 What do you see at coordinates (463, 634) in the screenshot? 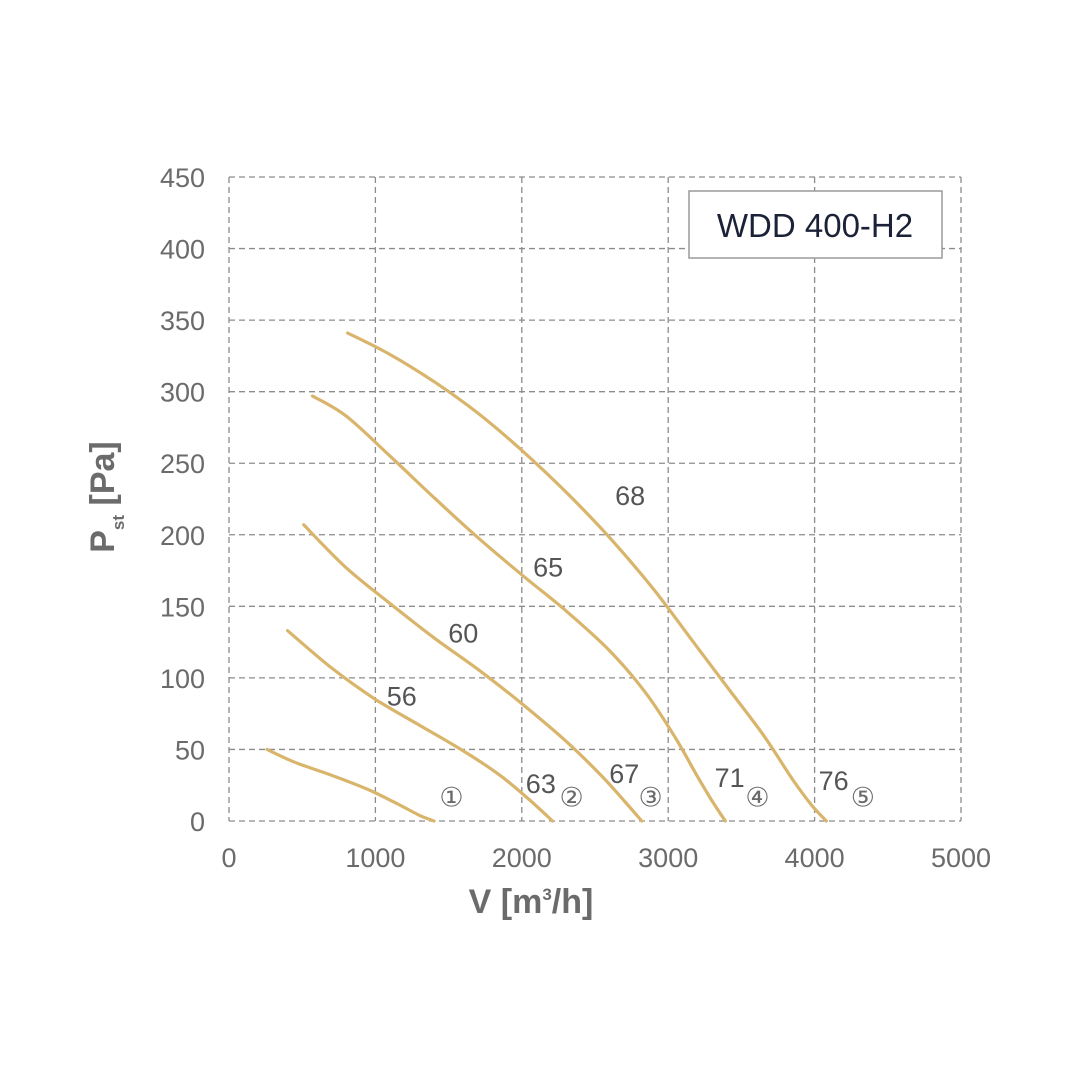
I see `curve-value-label: 60` at bounding box center [463, 634].